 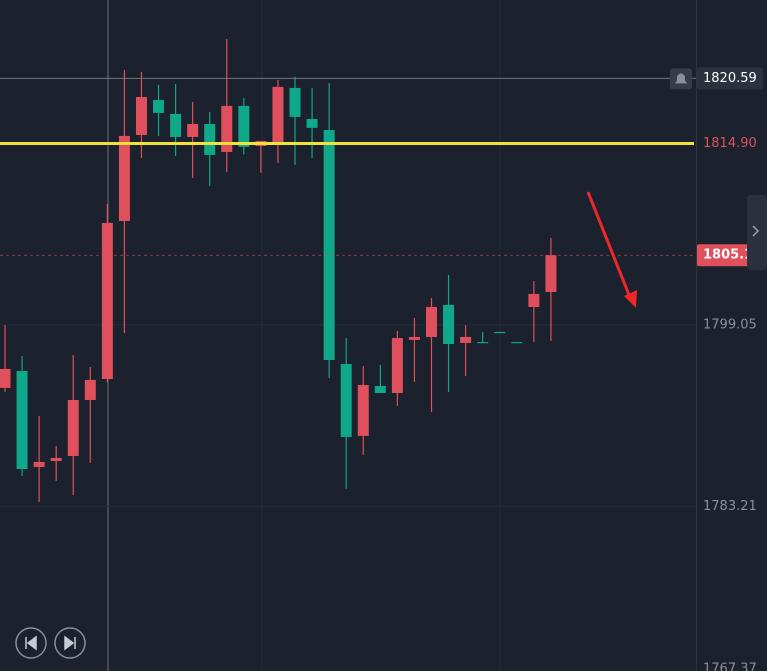 I want to click on chevron-icon, so click(x=756, y=231).